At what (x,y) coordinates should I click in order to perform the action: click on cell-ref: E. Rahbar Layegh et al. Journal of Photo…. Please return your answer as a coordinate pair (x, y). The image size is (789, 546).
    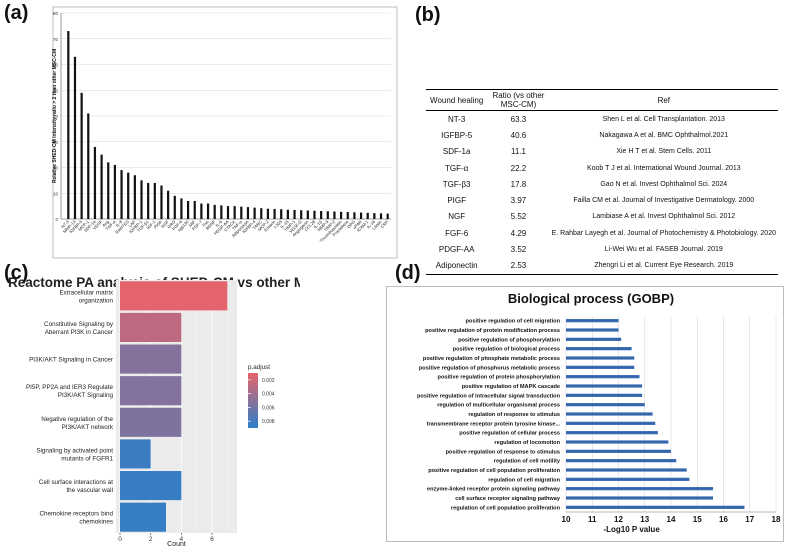
    Looking at the image, I should click on (663, 233).